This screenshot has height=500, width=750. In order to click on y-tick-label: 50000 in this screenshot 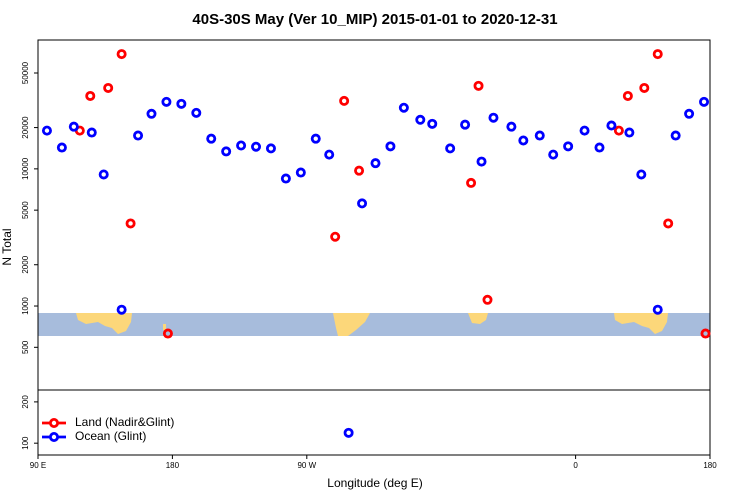, I will do `click(25, 72)`.